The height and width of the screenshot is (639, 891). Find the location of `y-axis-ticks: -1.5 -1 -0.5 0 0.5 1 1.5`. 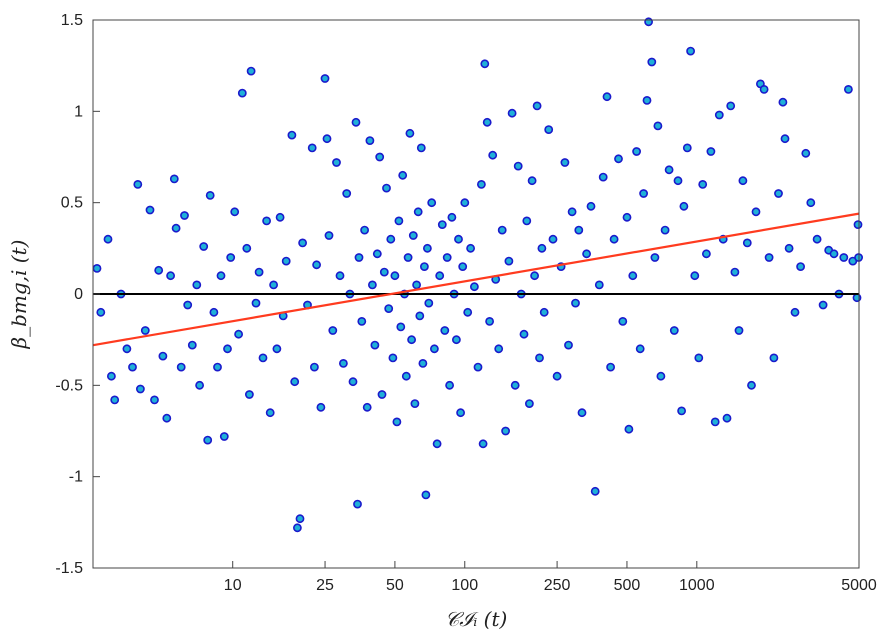

y-axis-ticks: -1.5 -1 -0.5 0 0.5 1 1.5 is located at coordinates (77, 294).